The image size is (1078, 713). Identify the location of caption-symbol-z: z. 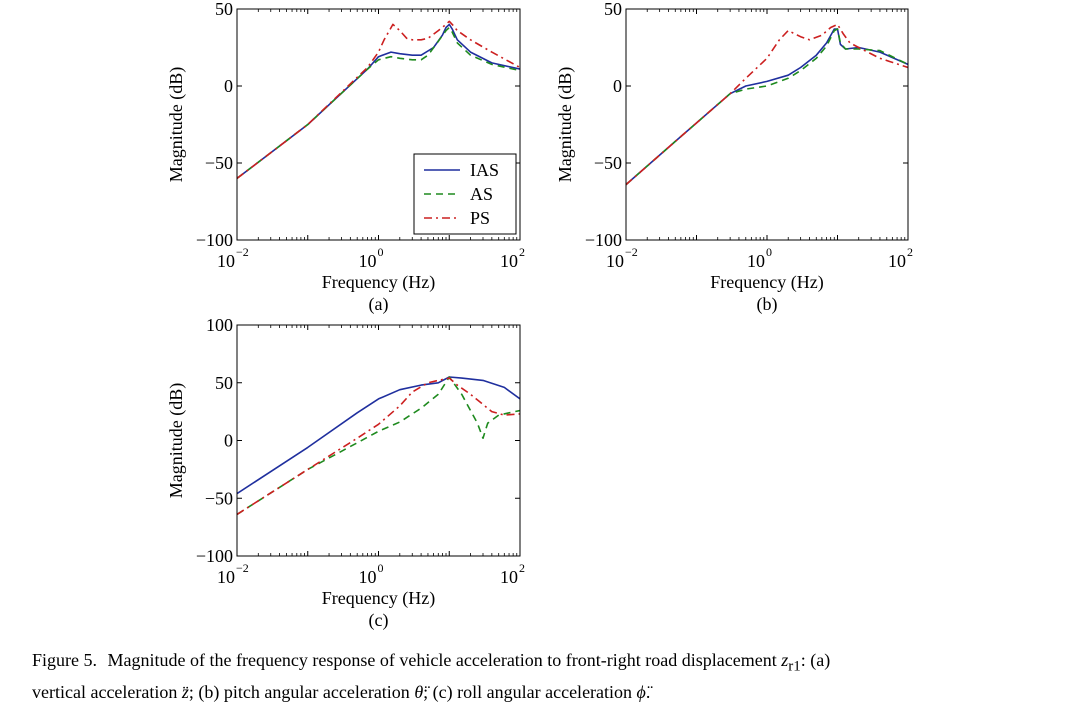
(785, 660).